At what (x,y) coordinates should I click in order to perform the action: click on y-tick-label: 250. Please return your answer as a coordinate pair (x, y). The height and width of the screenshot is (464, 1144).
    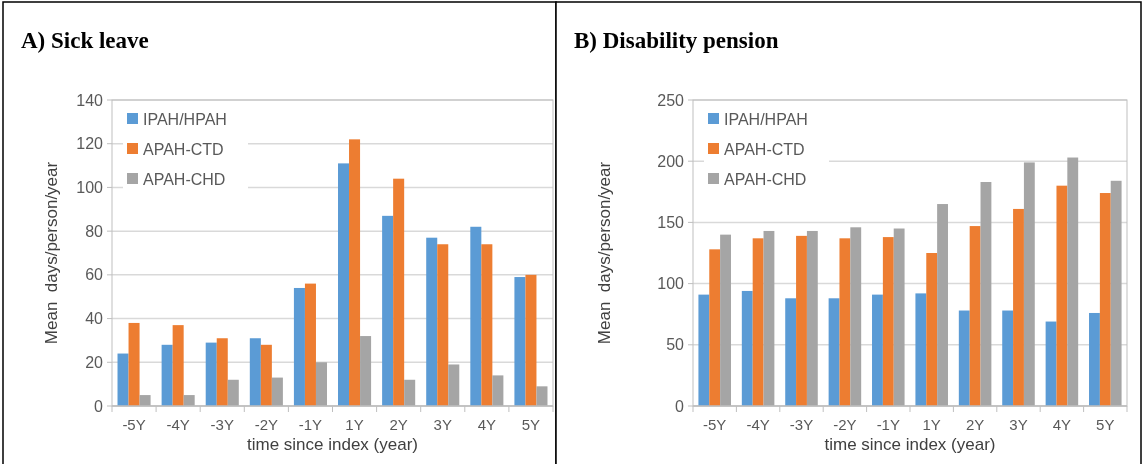
    Looking at the image, I should click on (671, 100).